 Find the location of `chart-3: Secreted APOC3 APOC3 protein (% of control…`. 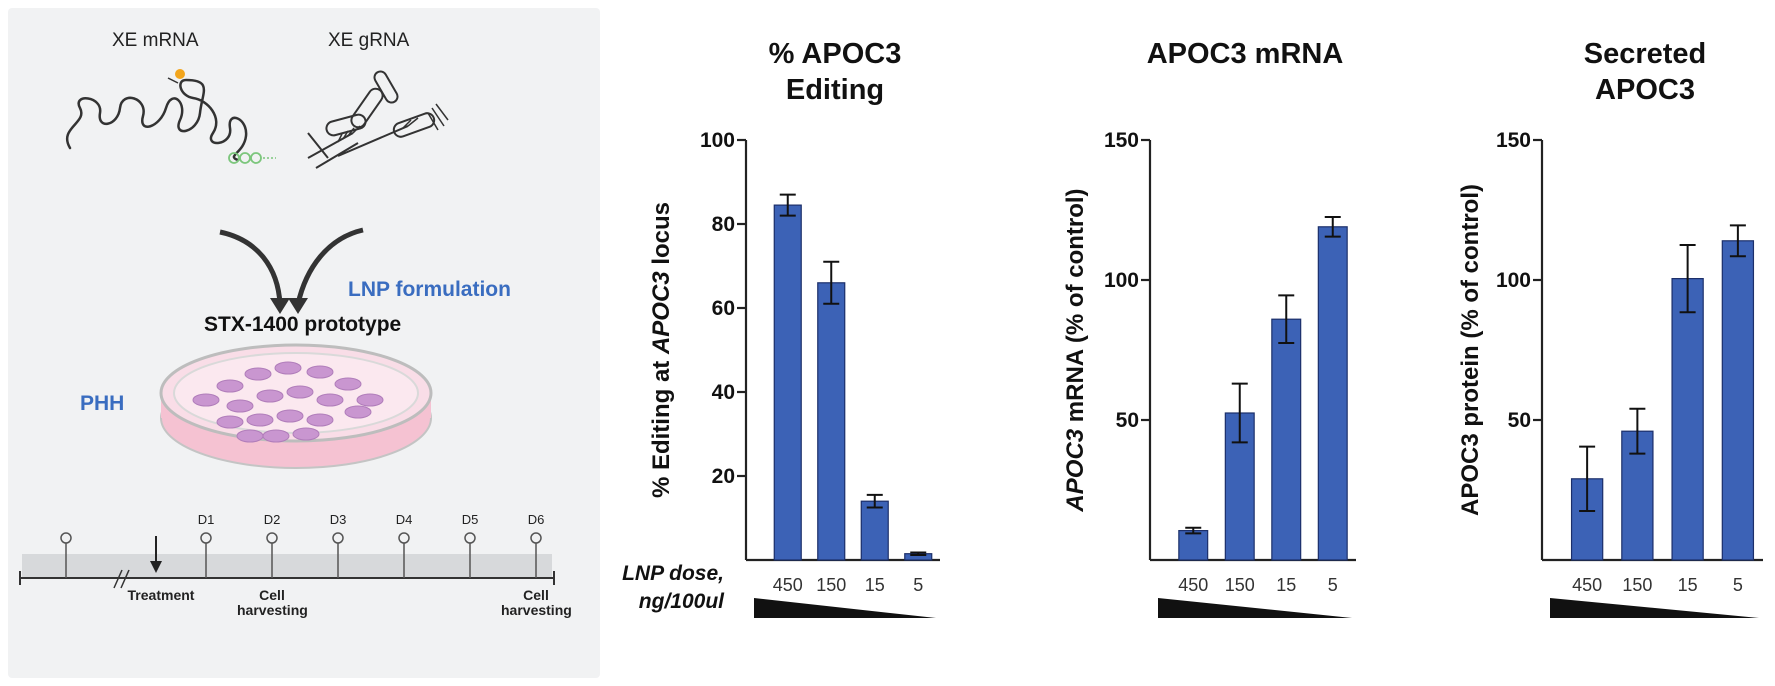

chart-3: Secreted APOC3 APOC3 protein (% of control… is located at coordinates (1610, 328).